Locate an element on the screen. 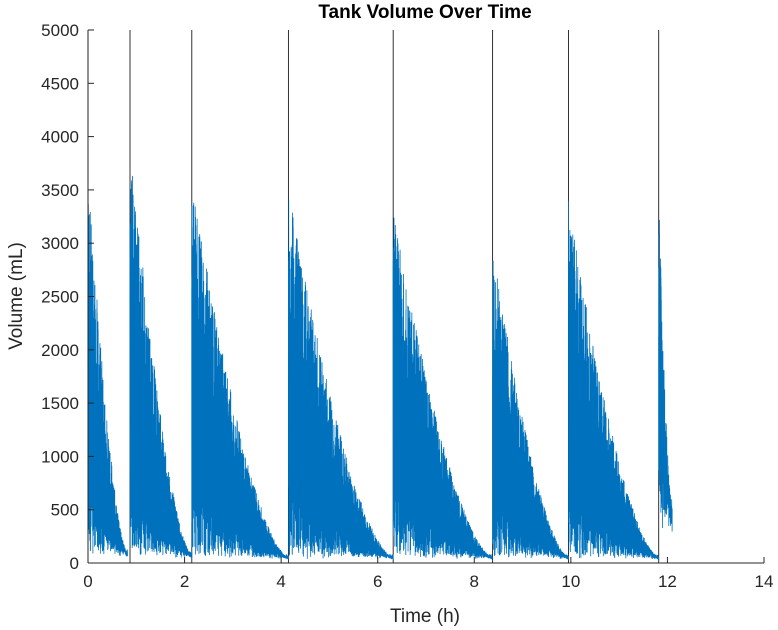  x-tick-label: 10 is located at coordinates (570, 581).